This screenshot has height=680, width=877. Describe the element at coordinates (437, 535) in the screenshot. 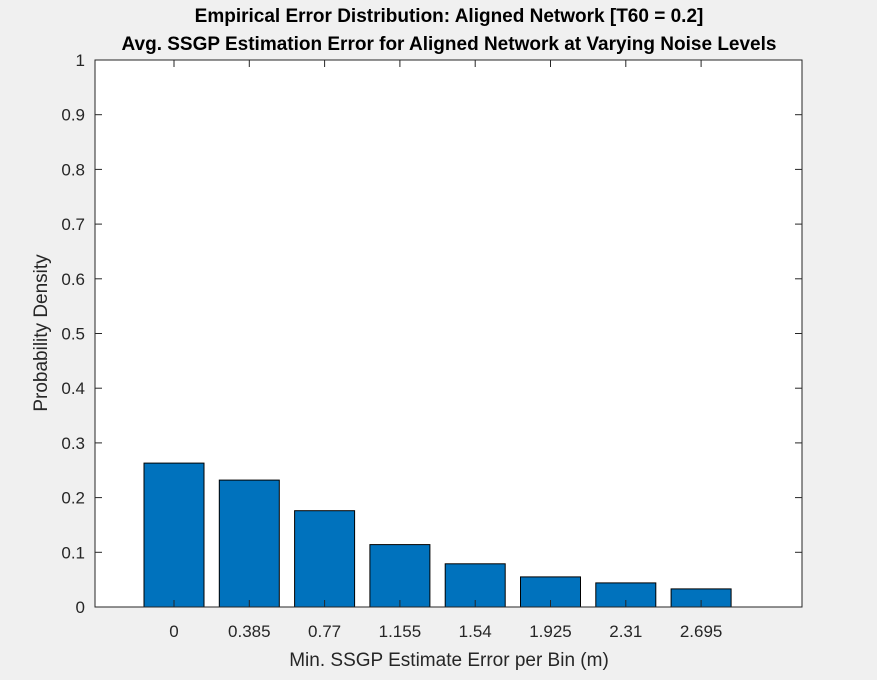

I see `bars-layer` at that location.